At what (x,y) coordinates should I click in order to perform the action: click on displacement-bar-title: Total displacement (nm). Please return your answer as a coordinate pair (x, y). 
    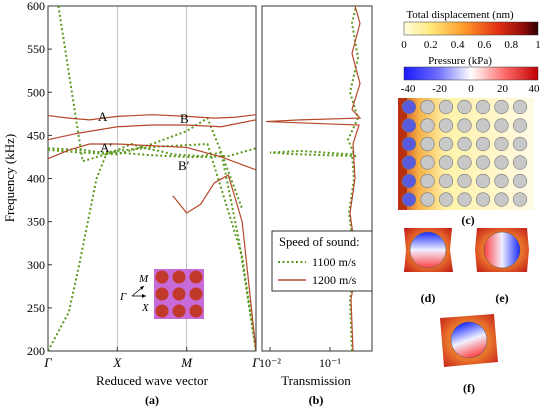
    Looking at the image, I should click on (460, 15).